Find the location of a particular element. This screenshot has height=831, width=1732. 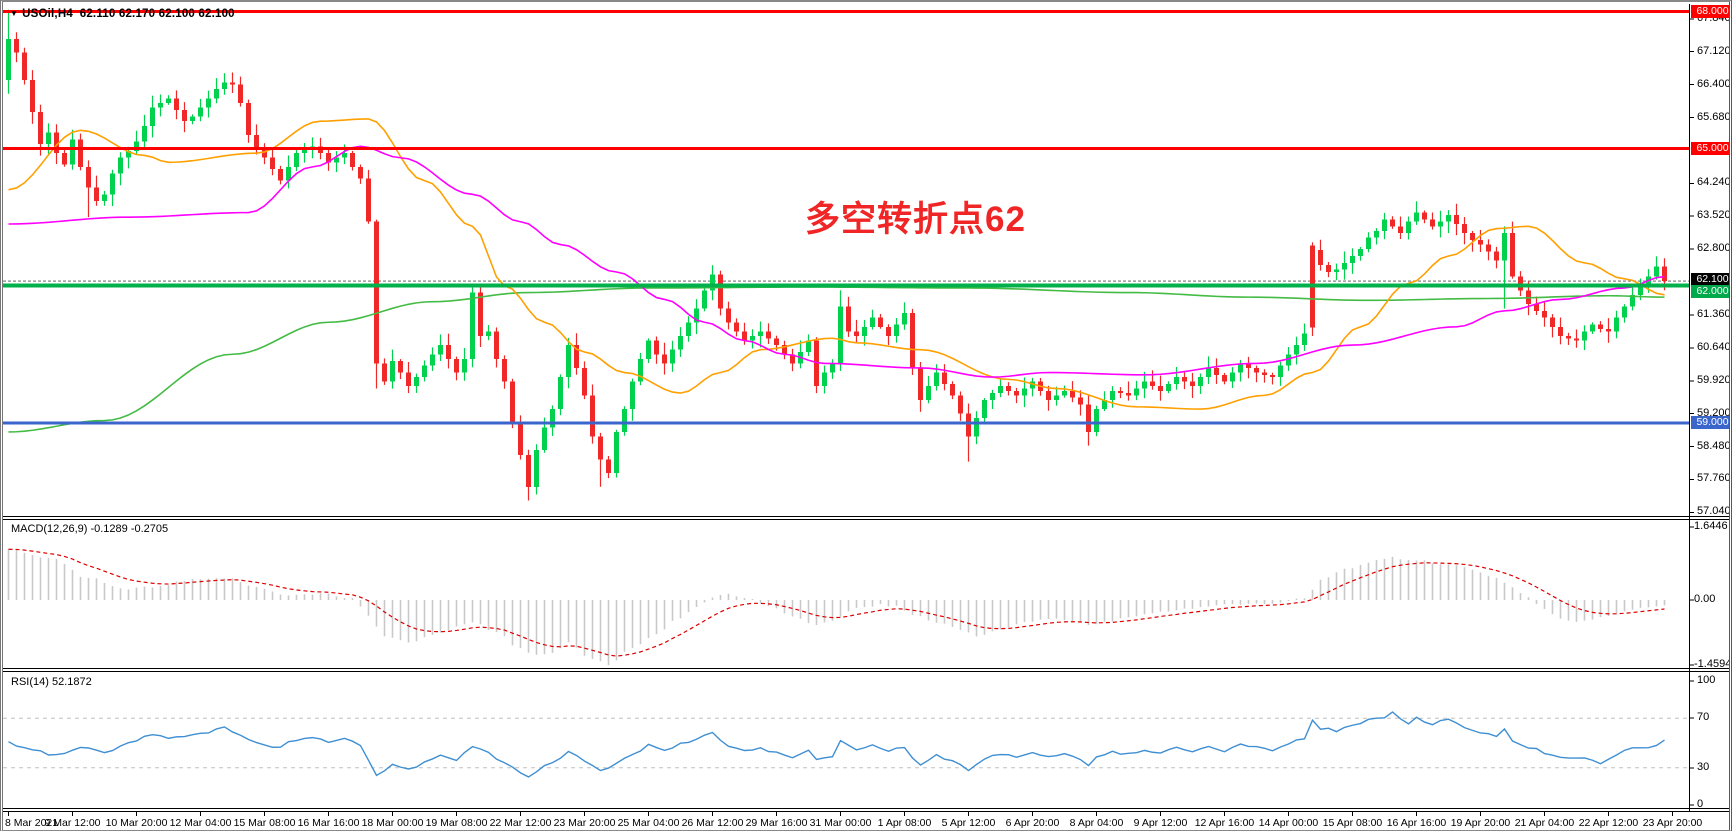

price-tick-label: 66.400 is located at coordinates (1714, 83).